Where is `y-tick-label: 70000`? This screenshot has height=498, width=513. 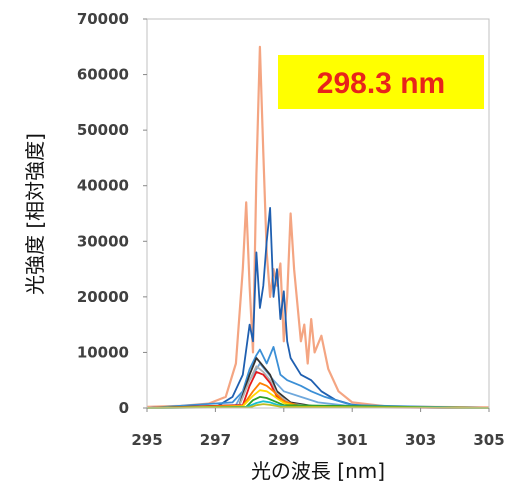 y-tick-label: 70000 is located at coordinates (103, 19).